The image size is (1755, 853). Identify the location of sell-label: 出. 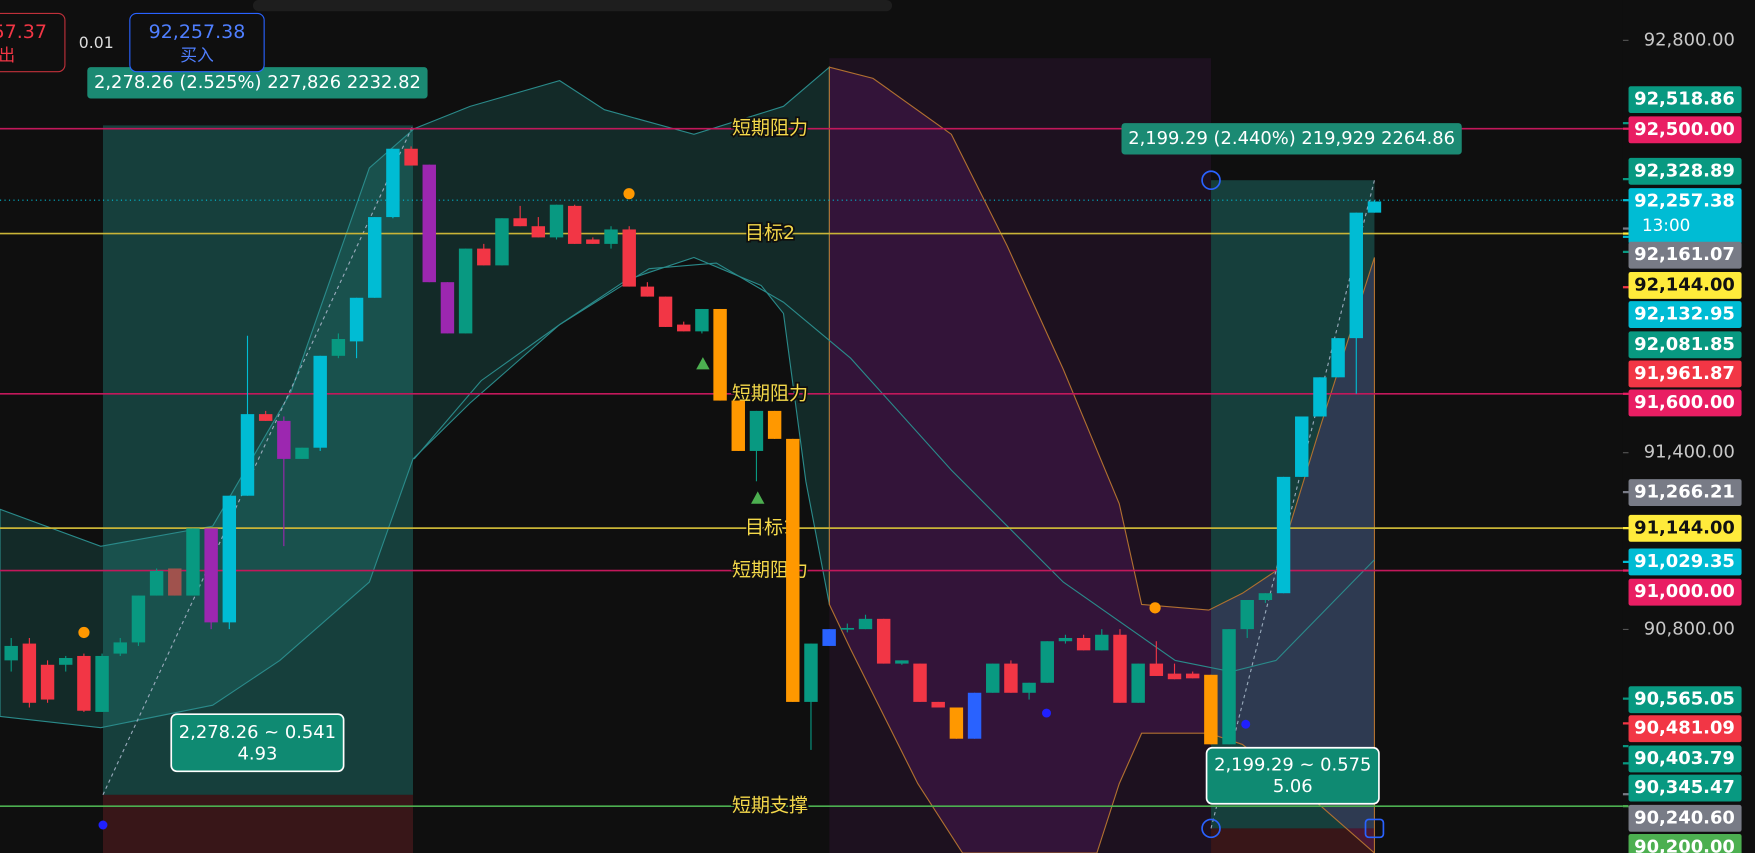
(7, 55).